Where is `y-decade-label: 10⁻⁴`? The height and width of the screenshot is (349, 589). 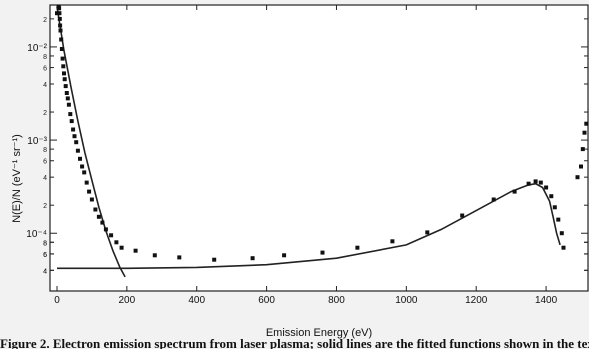
y-decade-label: 10⁻⁴ is located at coordinates (36, 234).